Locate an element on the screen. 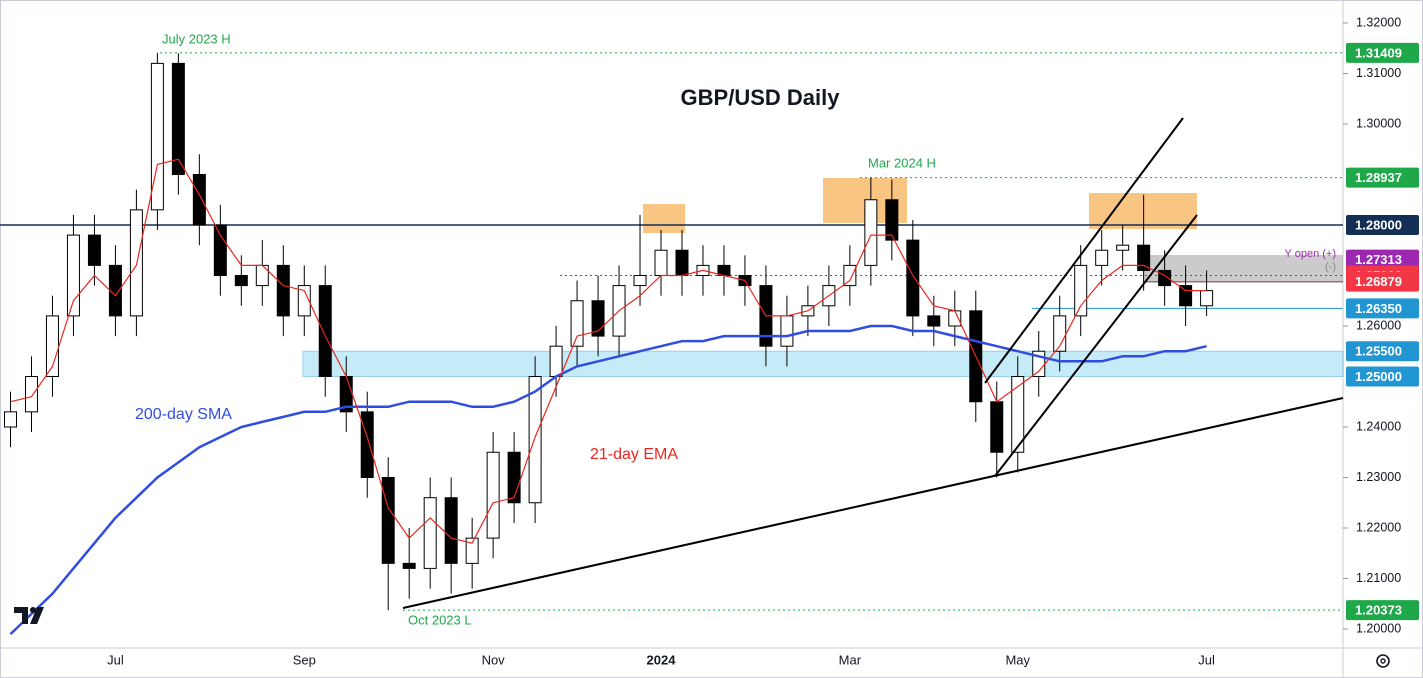  price-badge-label: 1.31409 is located at coordinates (1378, 52).